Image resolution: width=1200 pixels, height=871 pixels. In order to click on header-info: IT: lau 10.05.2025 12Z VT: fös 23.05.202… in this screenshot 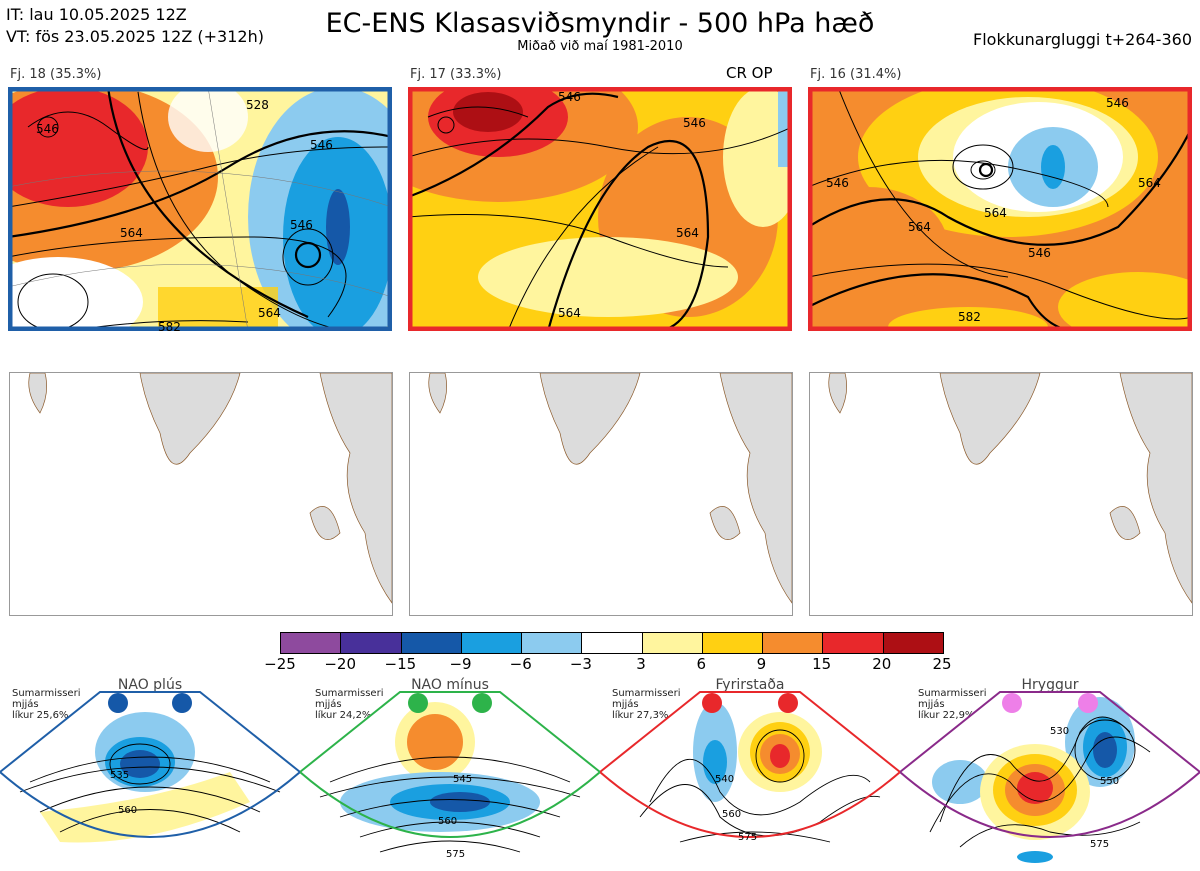, I will do `click(135, 26)`.